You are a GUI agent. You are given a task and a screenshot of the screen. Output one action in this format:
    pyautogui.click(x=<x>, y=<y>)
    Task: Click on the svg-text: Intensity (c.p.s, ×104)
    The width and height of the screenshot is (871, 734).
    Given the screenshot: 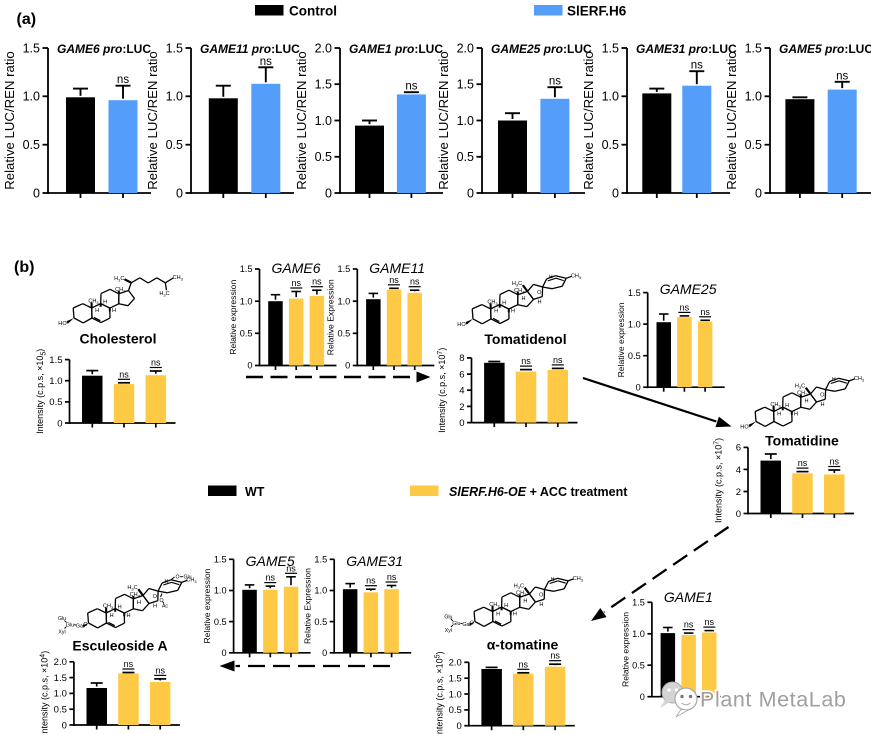 What is the action you would take?
    pyautogui.click(x=44, y=692)
    